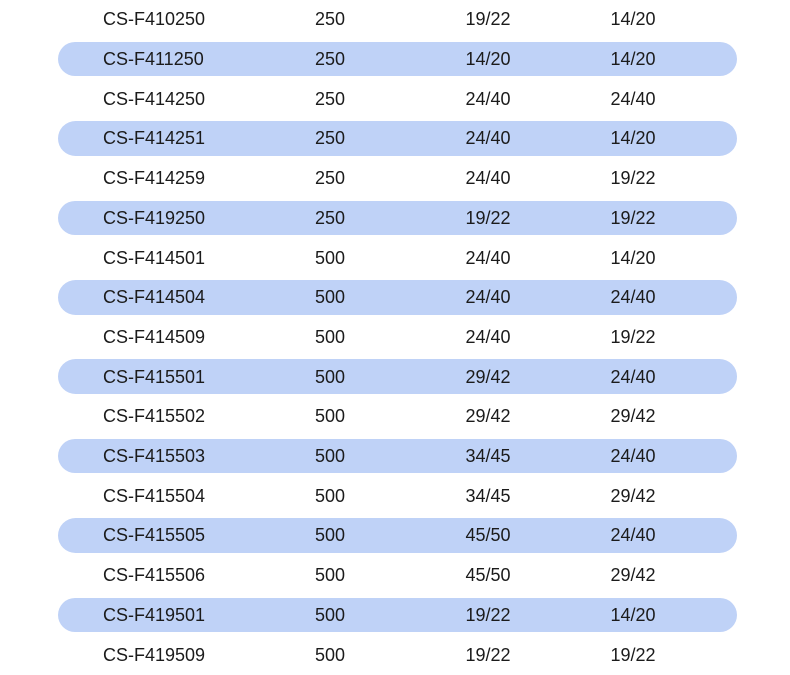 Image resolution: width=790 pixels, height=675 pixels. I want to click on table-row: CS-F414504 500 24/40 24/40, so click(395, 298).